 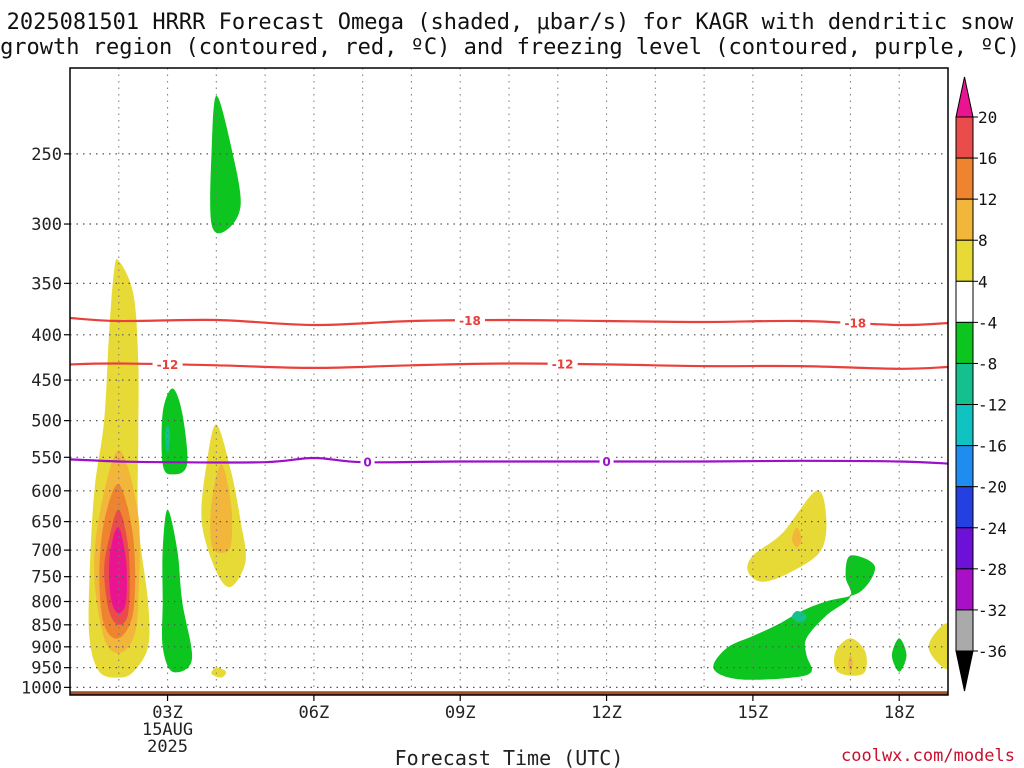 I want to click on x-tick-label: 15Z, so click(x=753, y=713).